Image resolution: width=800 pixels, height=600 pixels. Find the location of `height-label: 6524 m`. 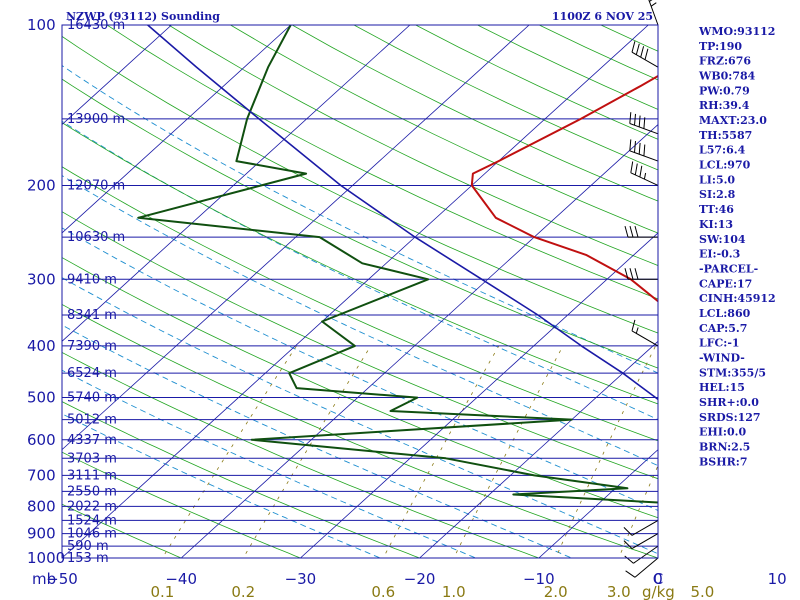

height-label: 6524 m is located at coordinates (92, 373).